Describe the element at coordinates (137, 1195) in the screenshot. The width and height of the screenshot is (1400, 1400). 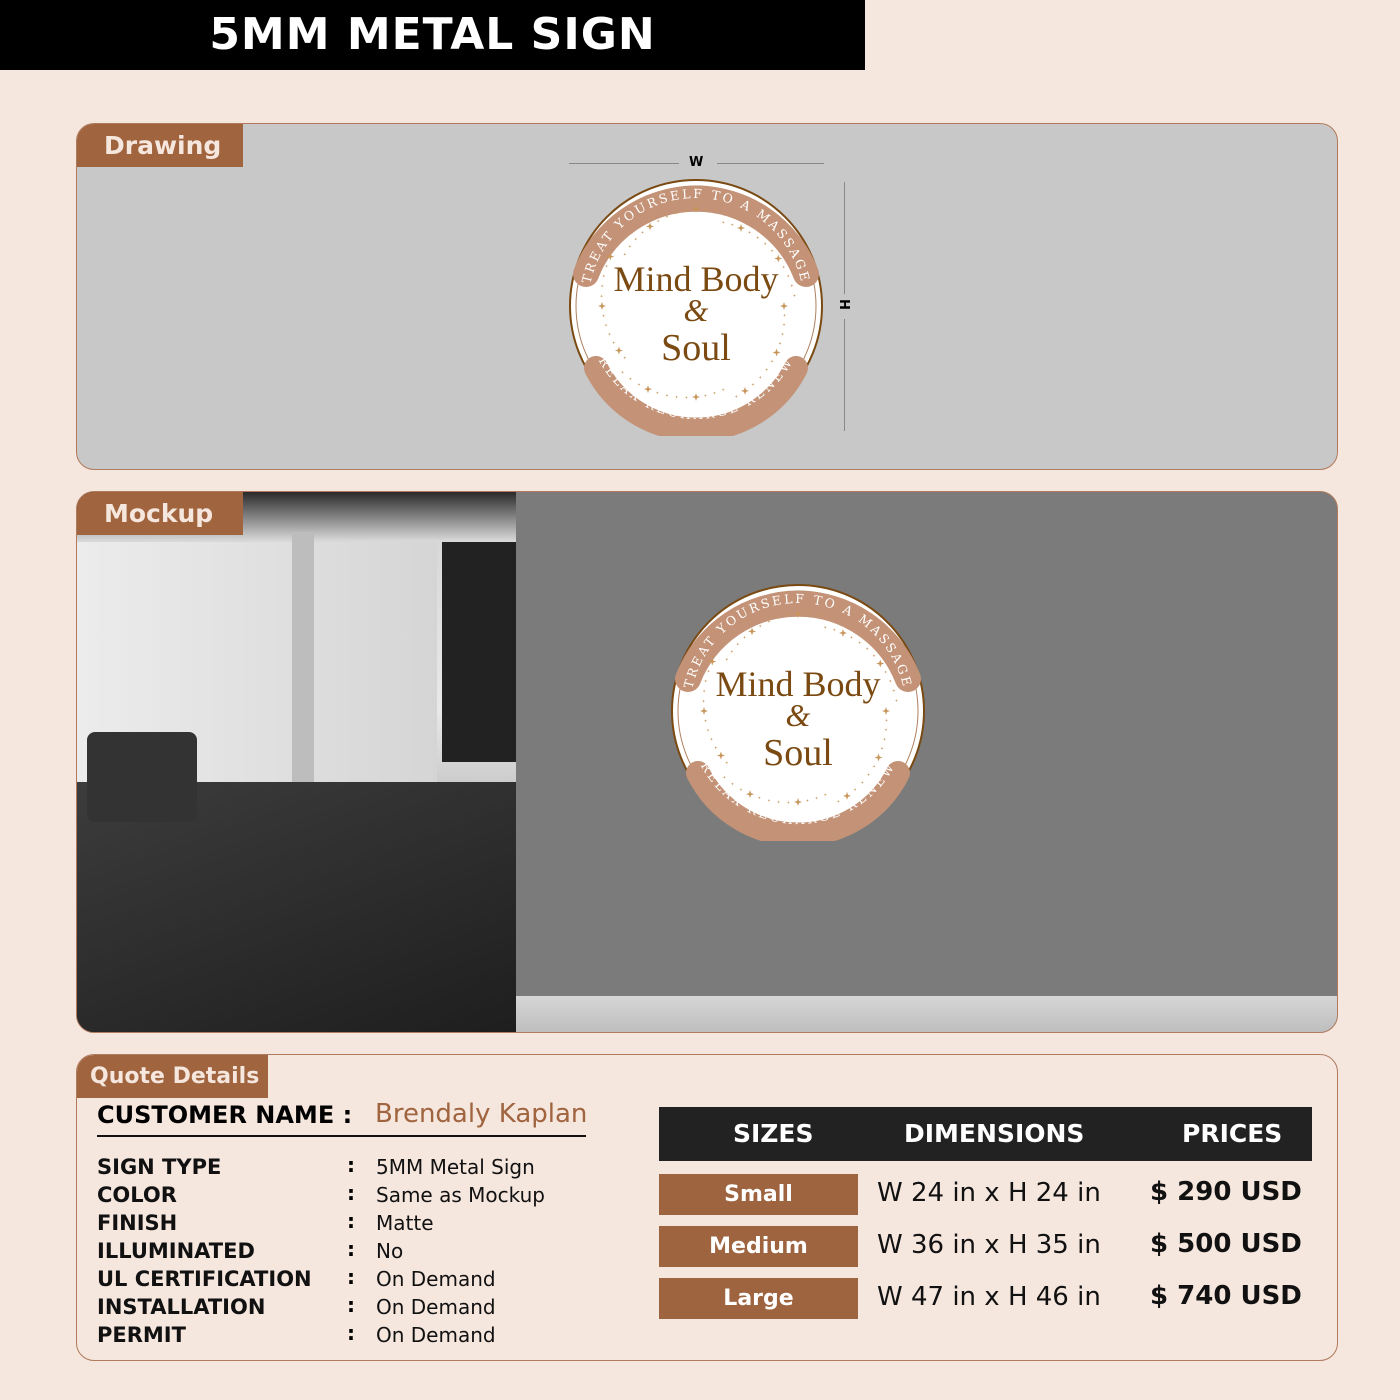
I see `spec-label: COLOR` at that location.